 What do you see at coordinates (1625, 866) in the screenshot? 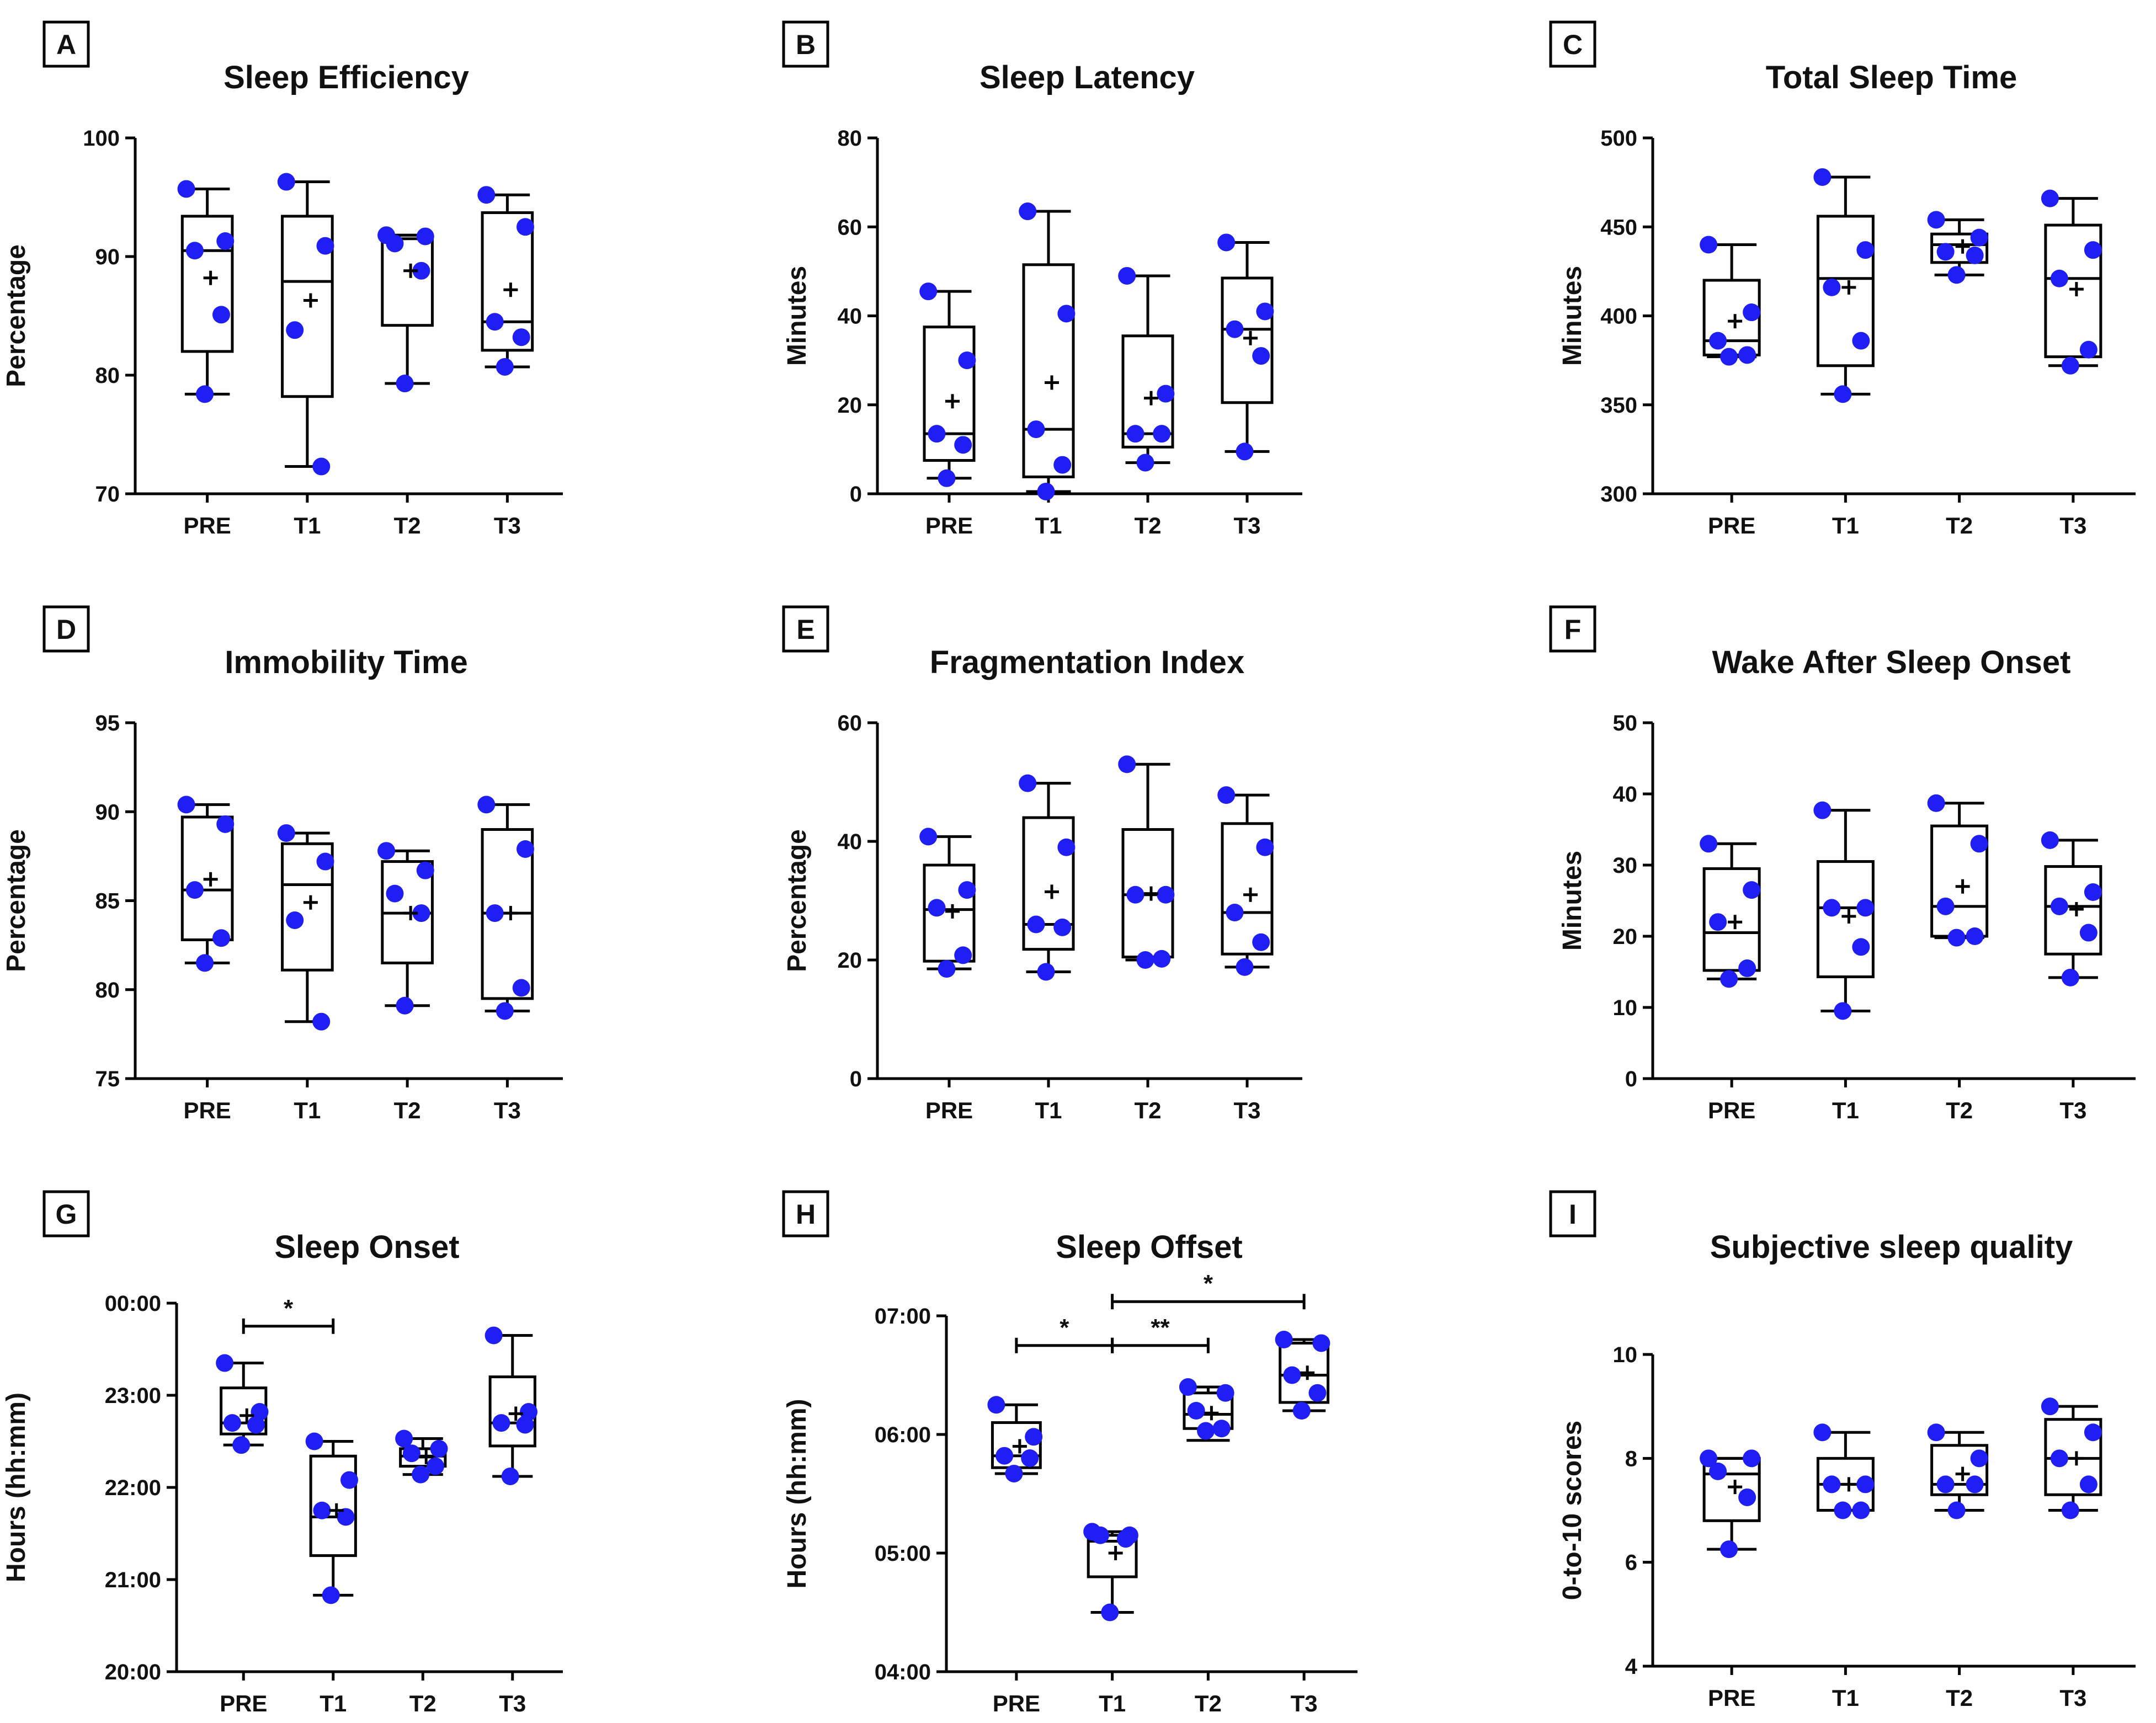
I see `y-tick-label: 30` at bounding box center [1625, 866].